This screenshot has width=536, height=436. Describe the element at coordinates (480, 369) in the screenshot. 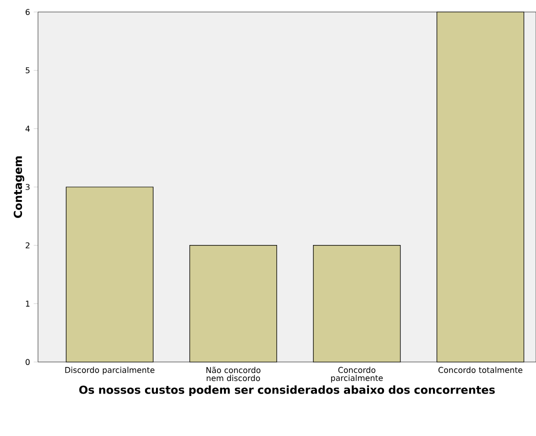

I see `x-tick-label: Concordo totalmente` at that location.